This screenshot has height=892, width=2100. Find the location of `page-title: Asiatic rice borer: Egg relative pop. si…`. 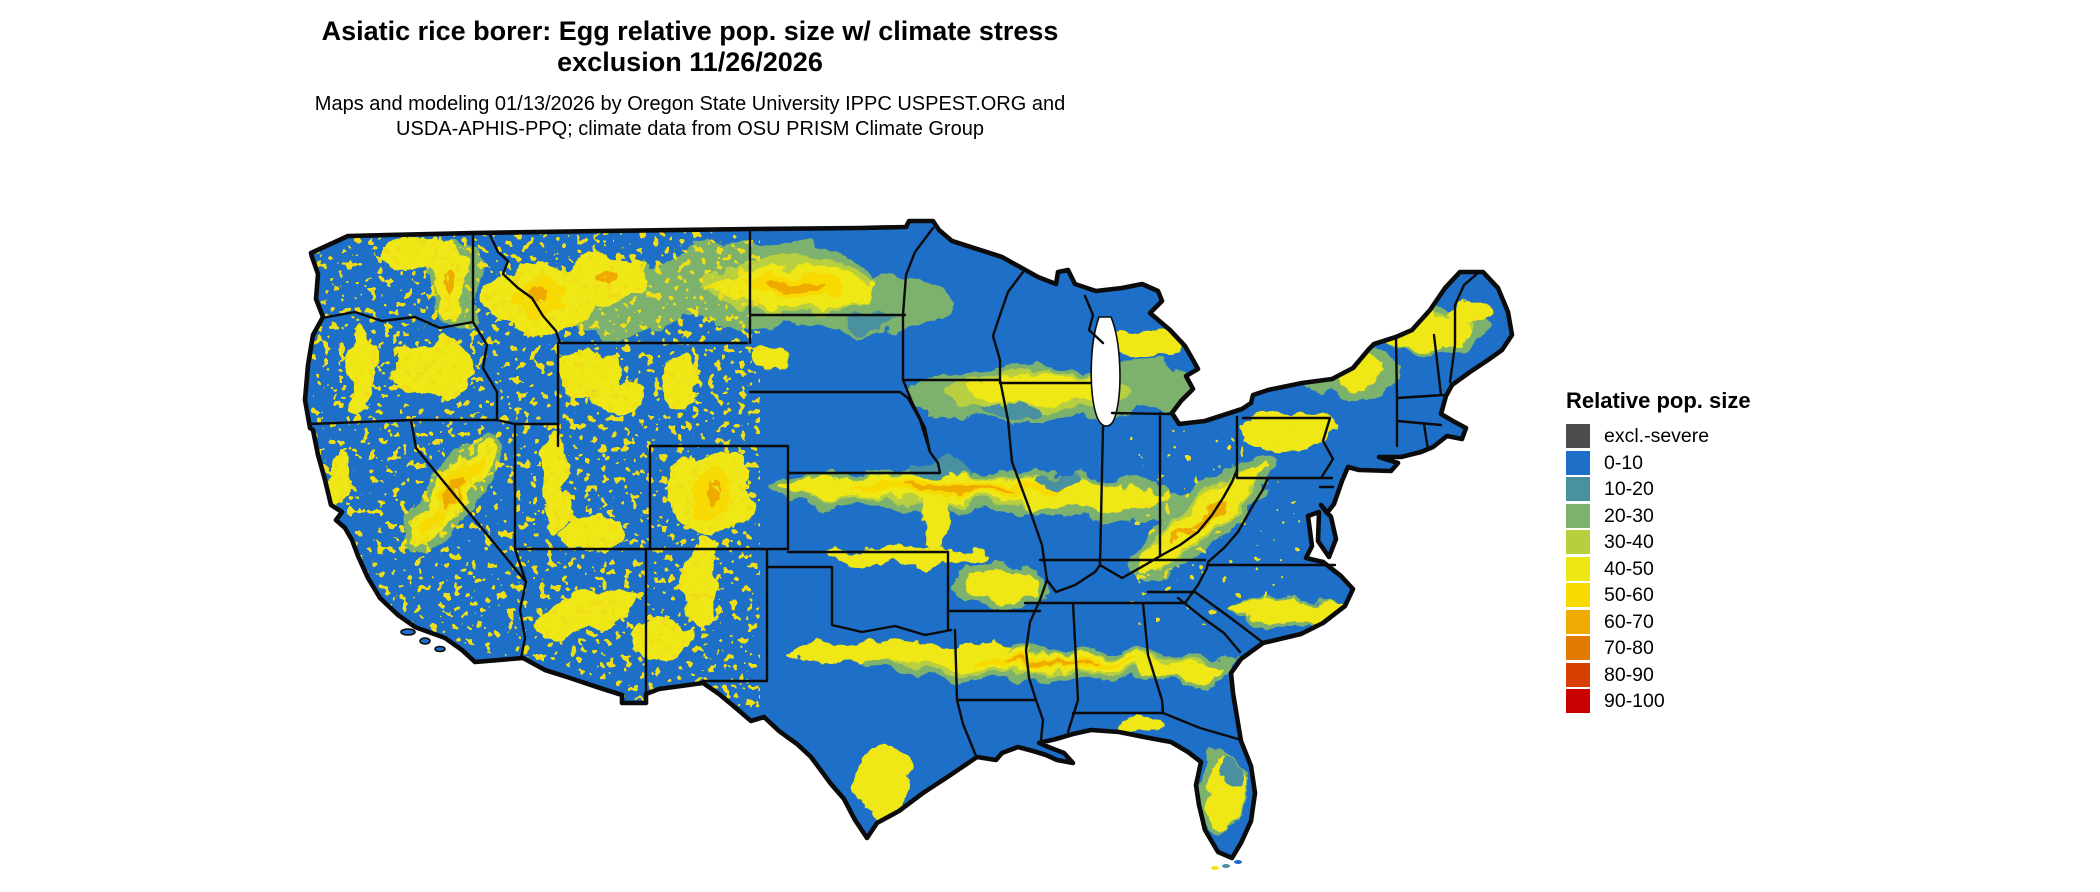

page-title: Asiatic rice borer: Egg relative pop. si… is located at coordinates (690, 47).